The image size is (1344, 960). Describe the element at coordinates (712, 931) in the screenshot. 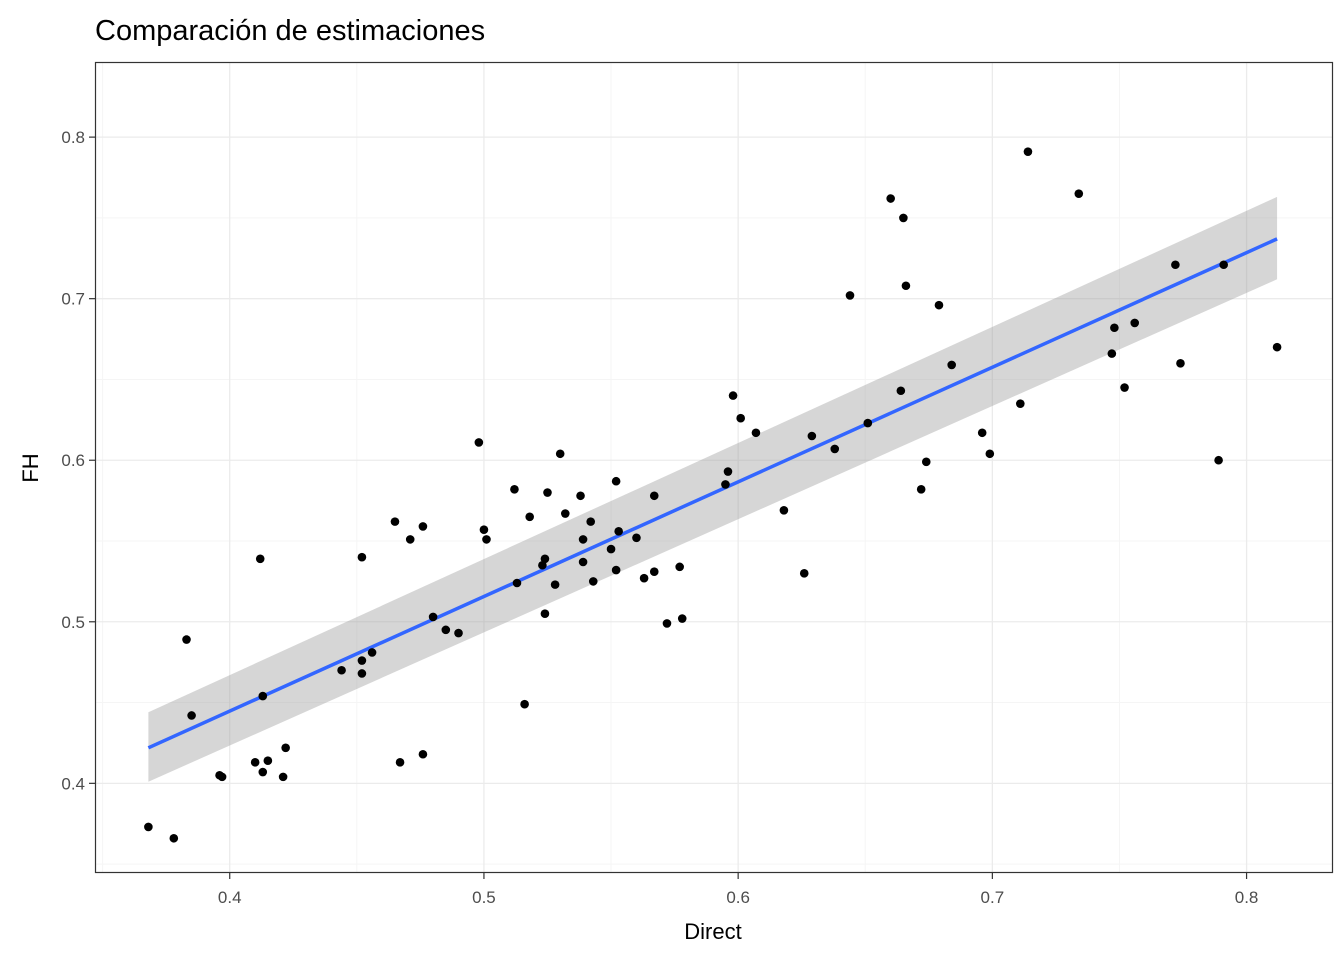

I see `x-axis-title: Direct` at that location.